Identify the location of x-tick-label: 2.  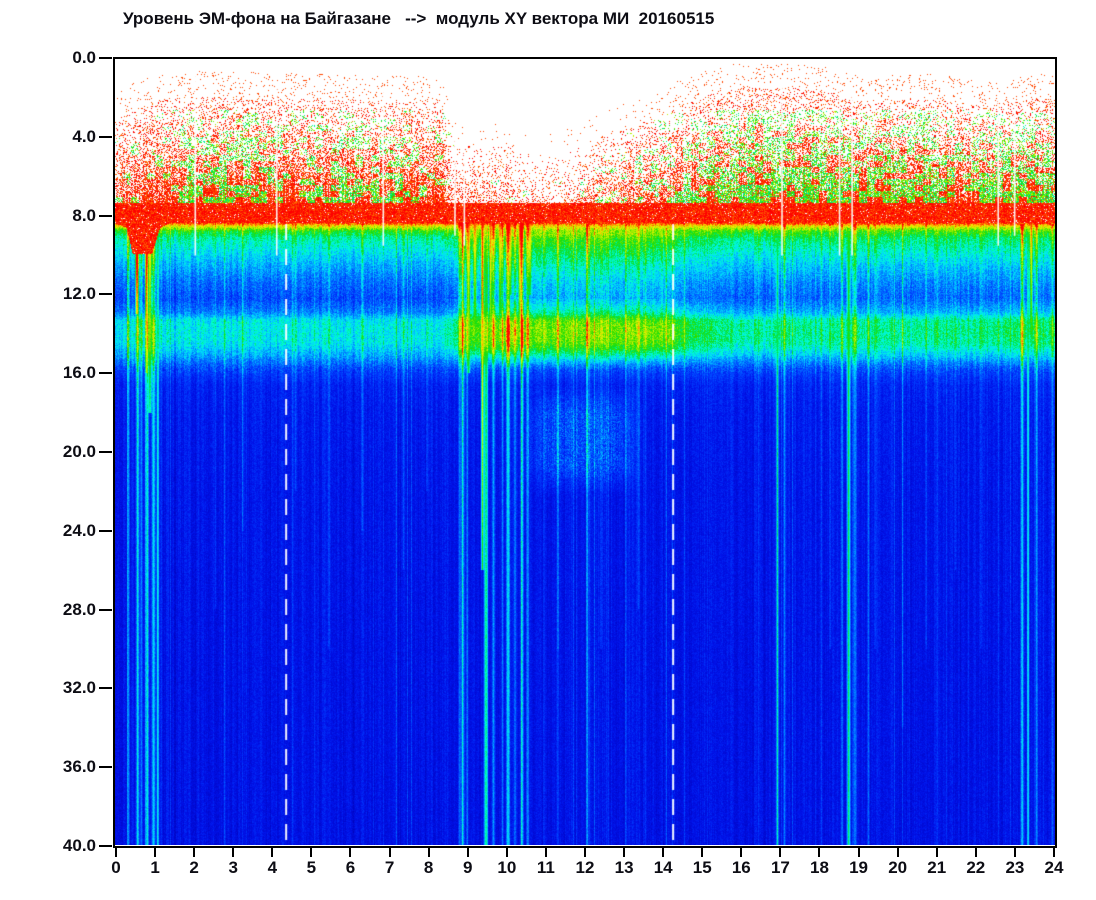
(194, 867).